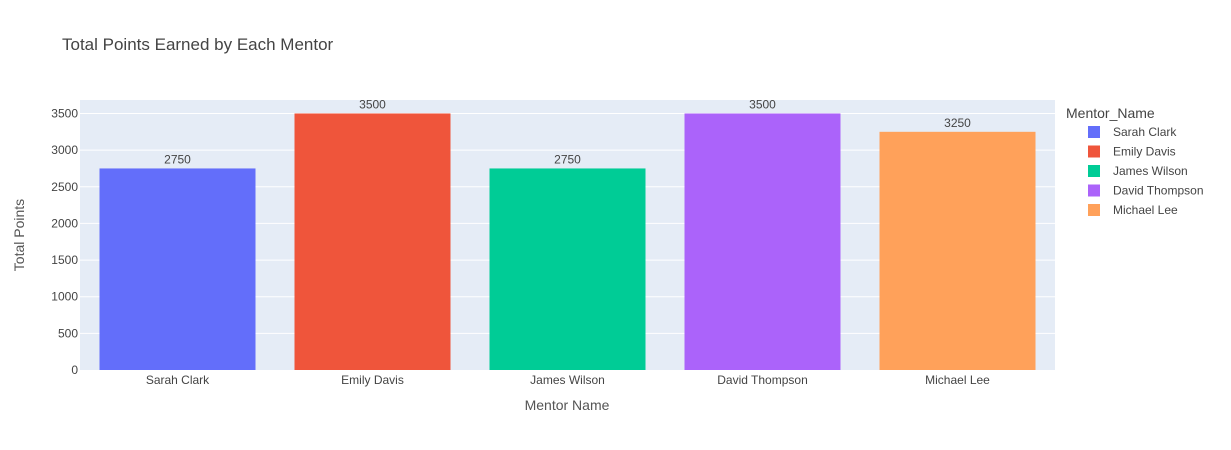  I want to click on x-axis-title: Mentor Name, so click(567, 405).